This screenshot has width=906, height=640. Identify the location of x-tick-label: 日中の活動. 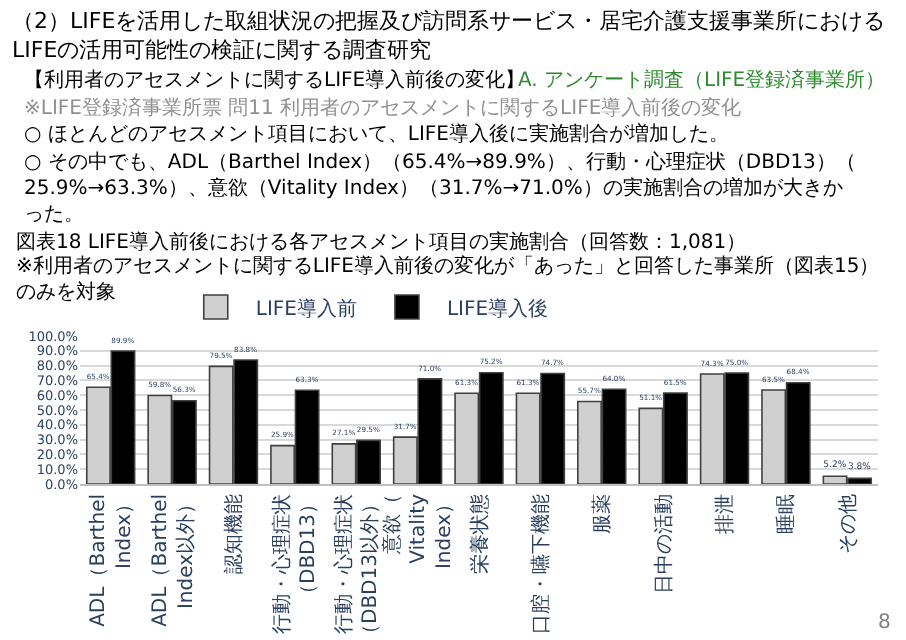
(663, 544).